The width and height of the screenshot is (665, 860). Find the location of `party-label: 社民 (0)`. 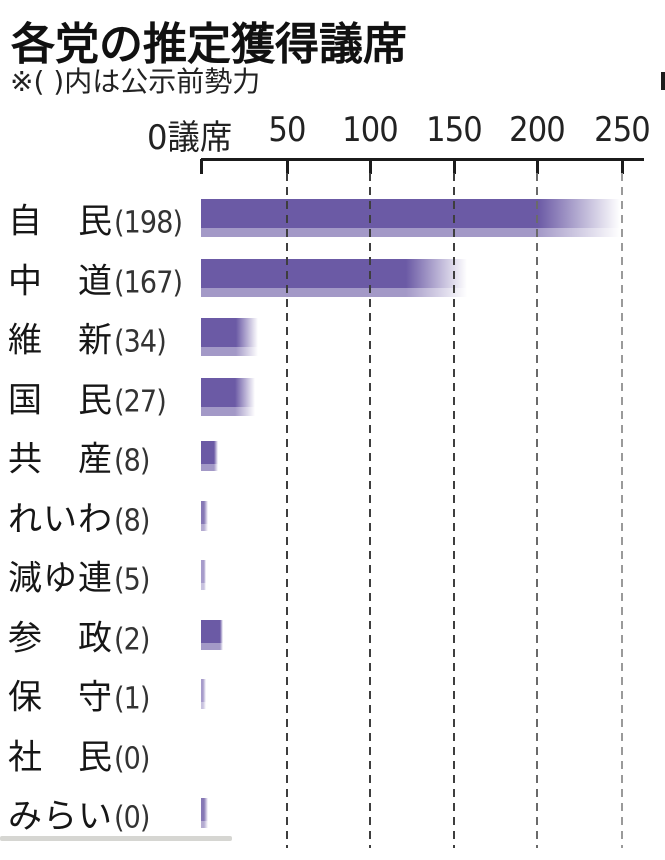

party-label: 社民 (0) is located at coordinates (81, 754).